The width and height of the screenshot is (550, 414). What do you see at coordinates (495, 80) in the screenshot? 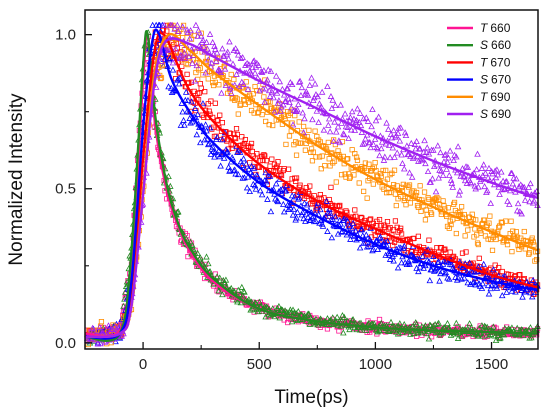
I see `legend-entry: S 670` at bounding box center [495, 80].